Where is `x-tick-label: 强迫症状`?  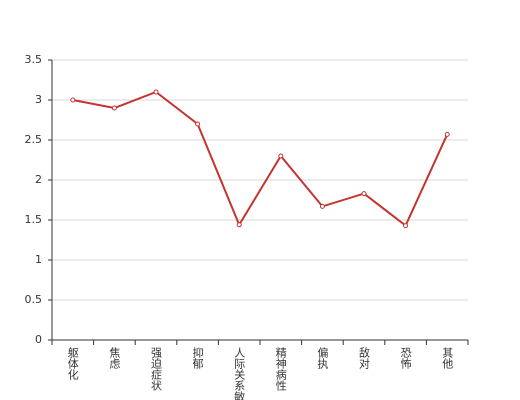 x-tick-label: 强迫症状 is located at coordinates (156, 369).